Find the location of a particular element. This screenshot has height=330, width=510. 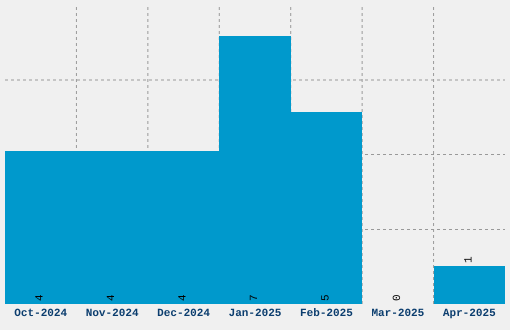

x-tick-label: Nov-2024 is located at coordinates (112, 314).